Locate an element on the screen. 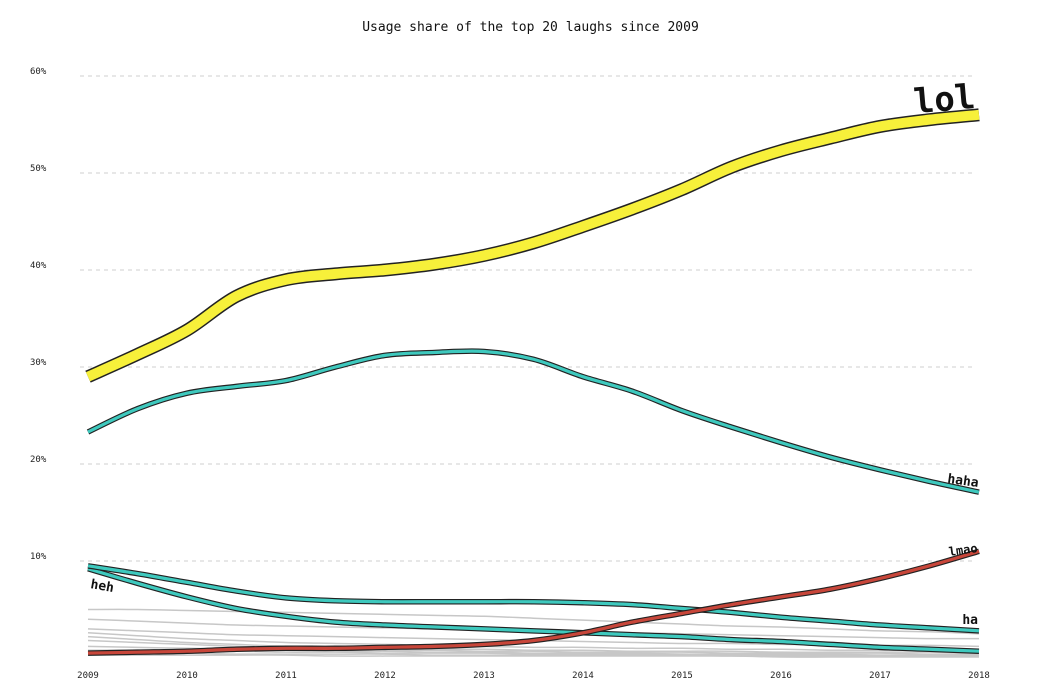 Image resolution: width=1061 pixels, height=700 pixels. y-tick-label-50: 50% is located at coordinates (38, 169).